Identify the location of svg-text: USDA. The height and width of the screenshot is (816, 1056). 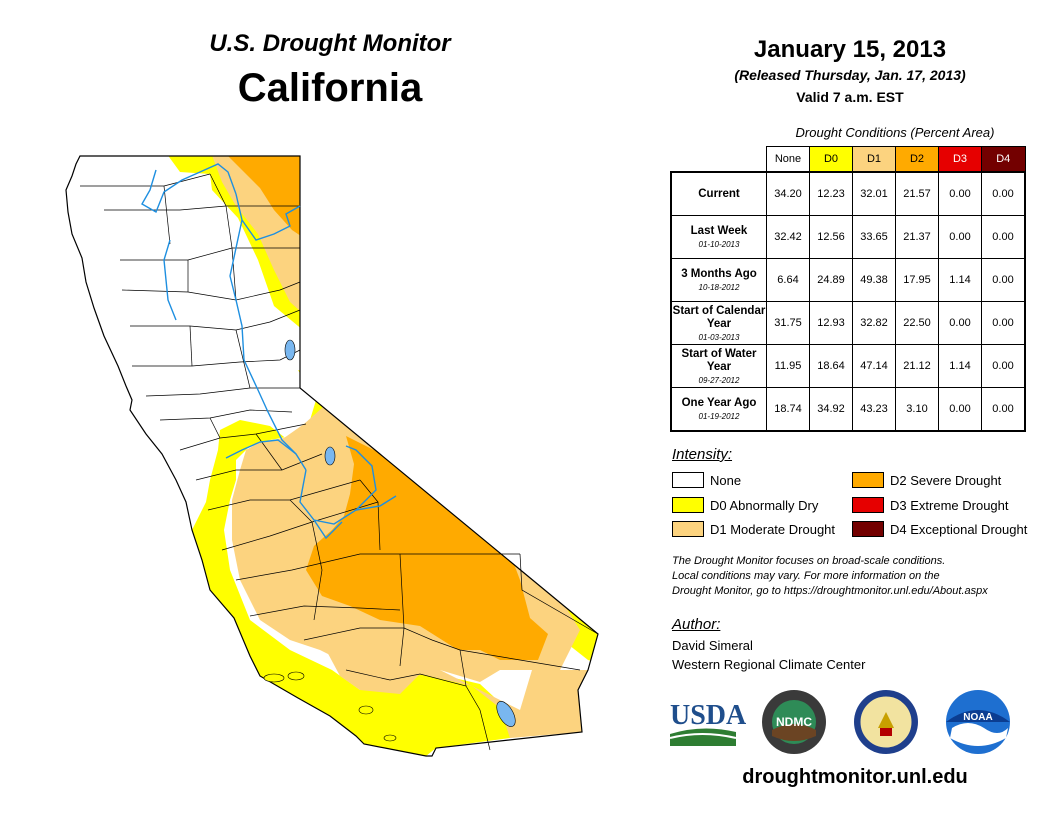
(708, 715).